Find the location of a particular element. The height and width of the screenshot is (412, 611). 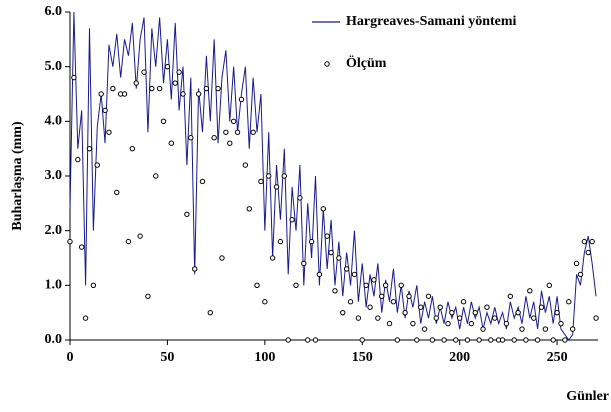

x-tick-label: 250 is located at coordinates (557, 357).